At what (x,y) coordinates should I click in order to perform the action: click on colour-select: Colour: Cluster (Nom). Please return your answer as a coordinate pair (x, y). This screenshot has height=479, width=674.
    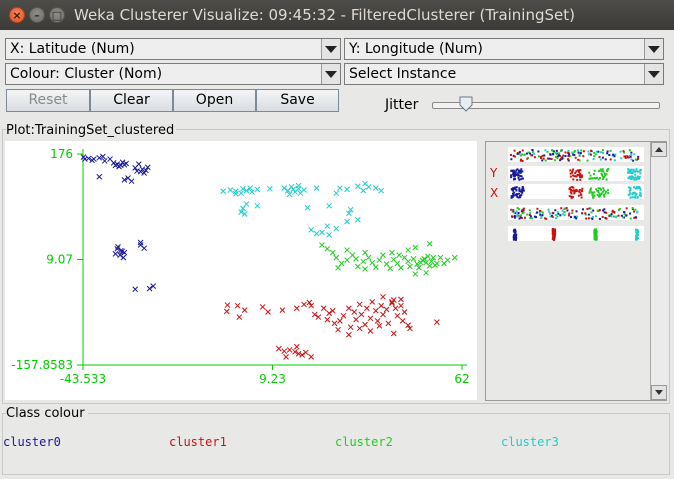
    Looking at the image, I should click on (173, 74).